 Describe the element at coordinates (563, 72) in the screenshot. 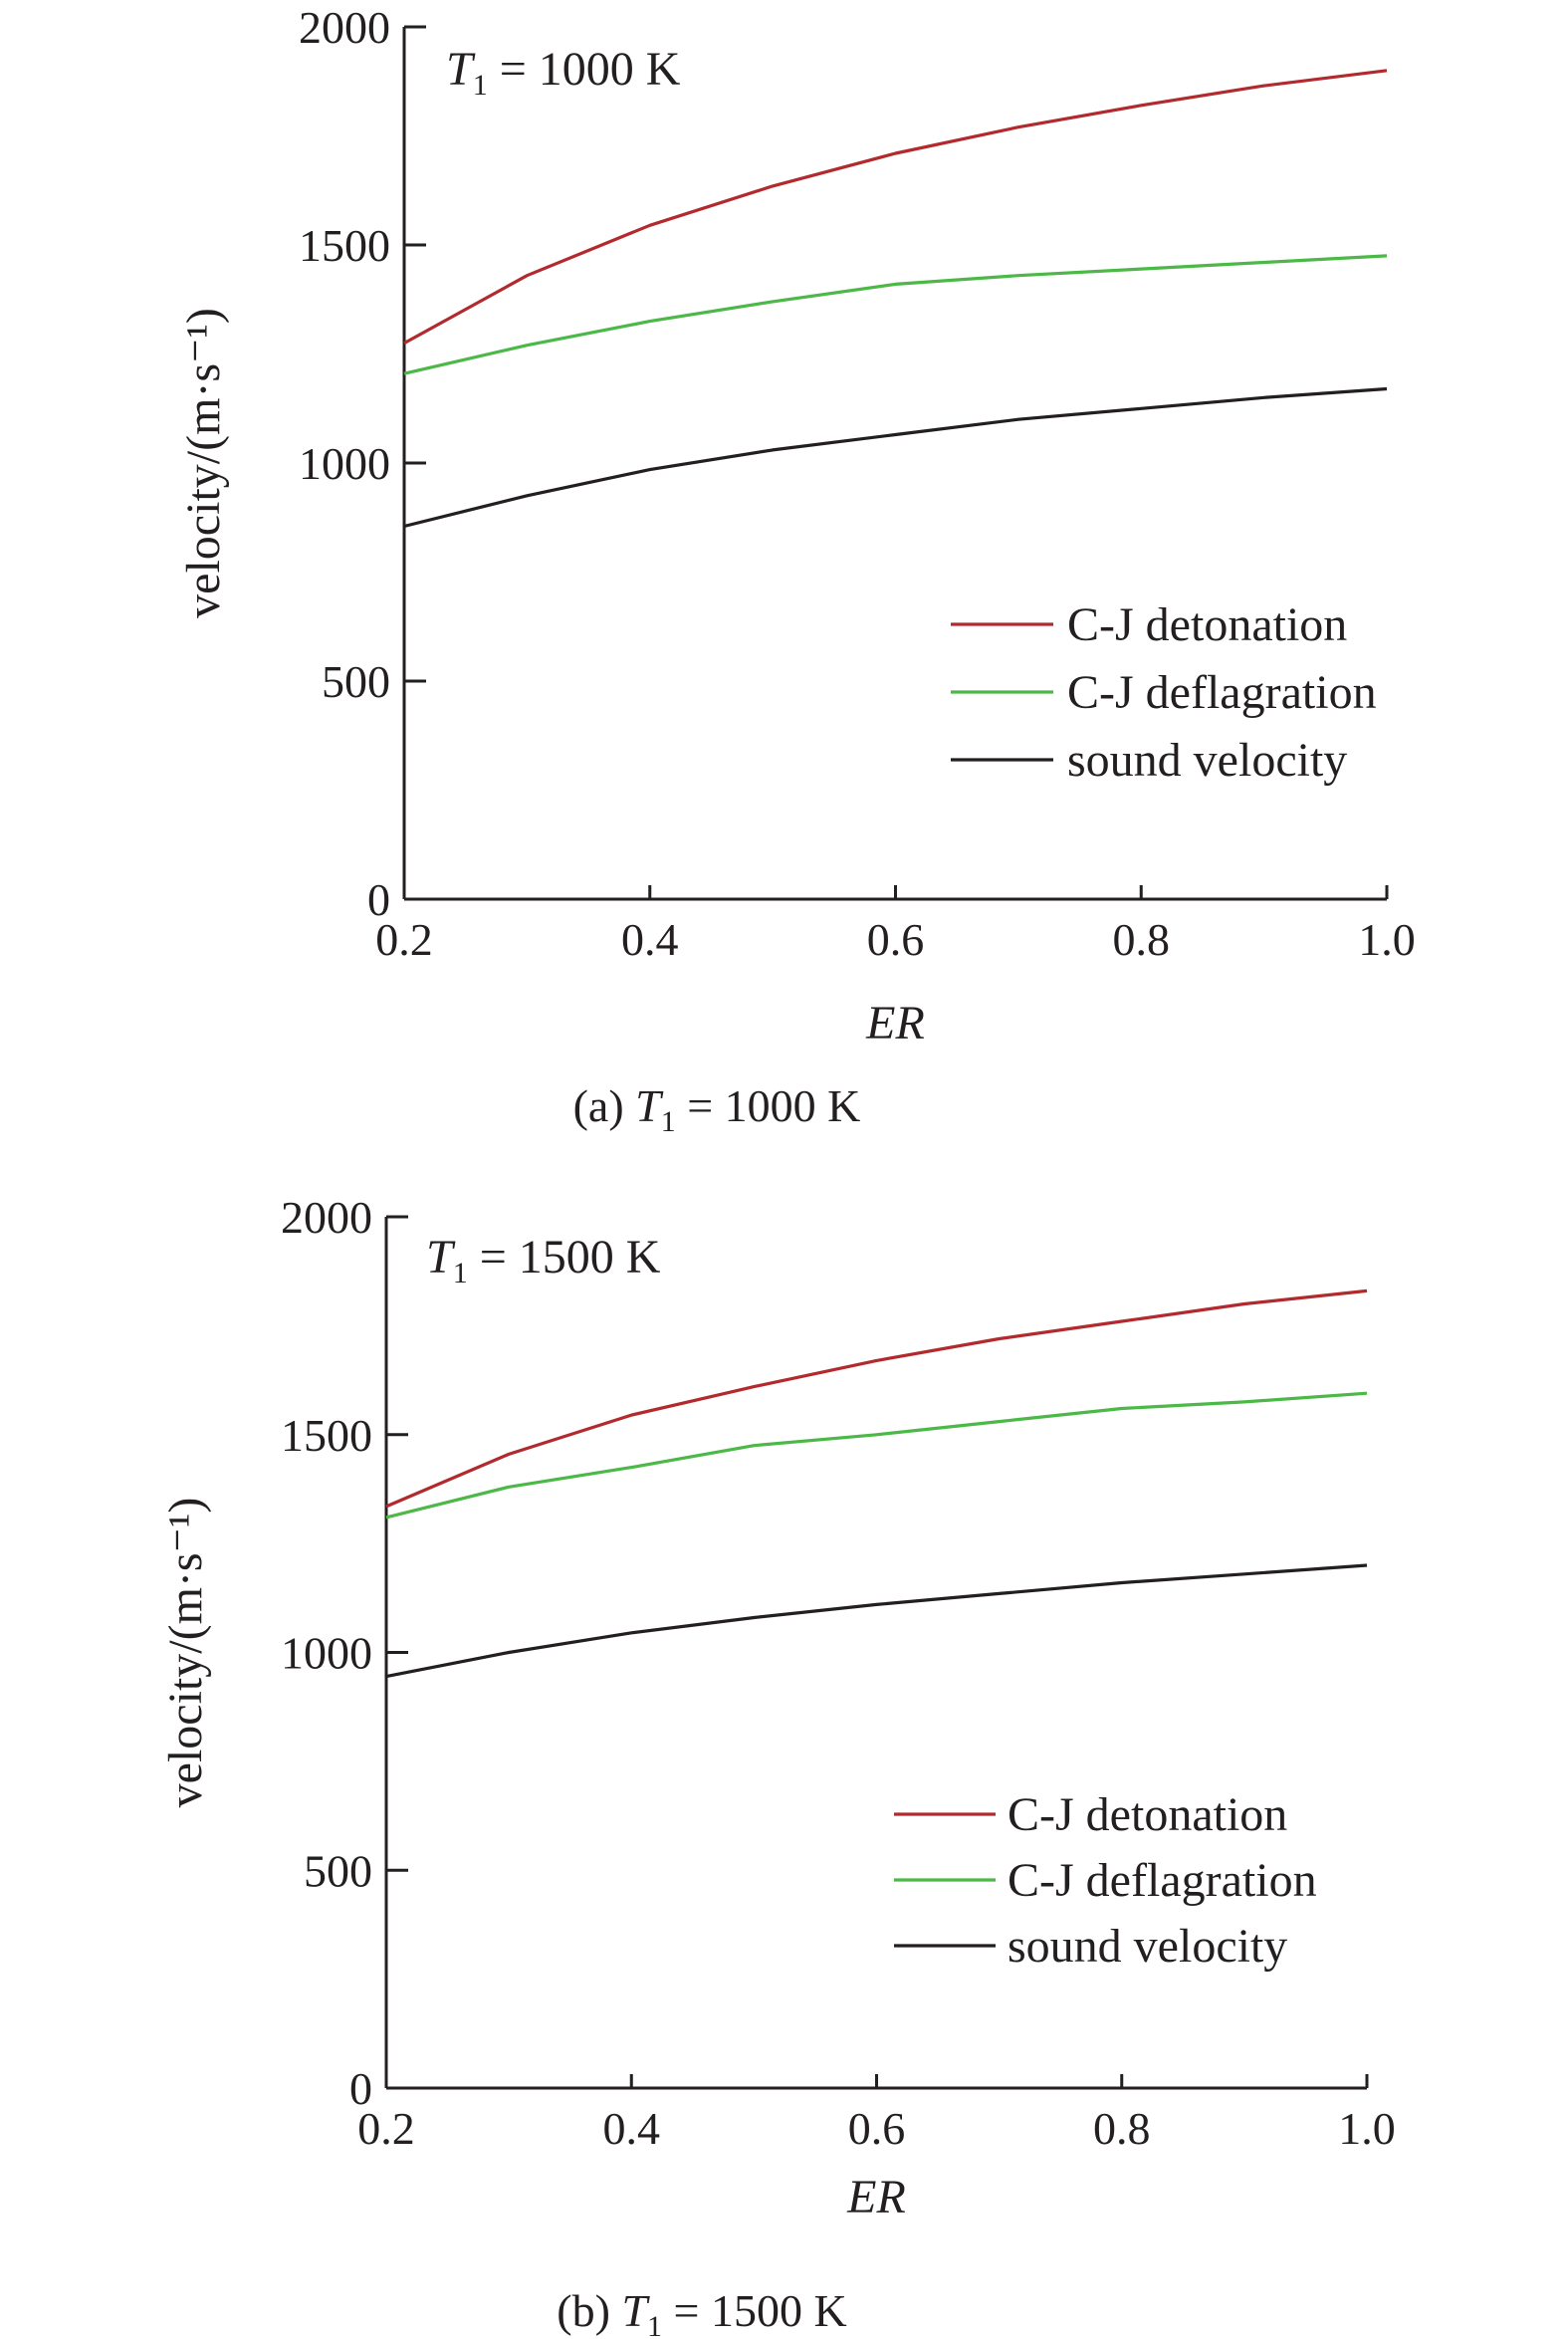

I see `panel-annotation: T1 = 1000 K` at that location.